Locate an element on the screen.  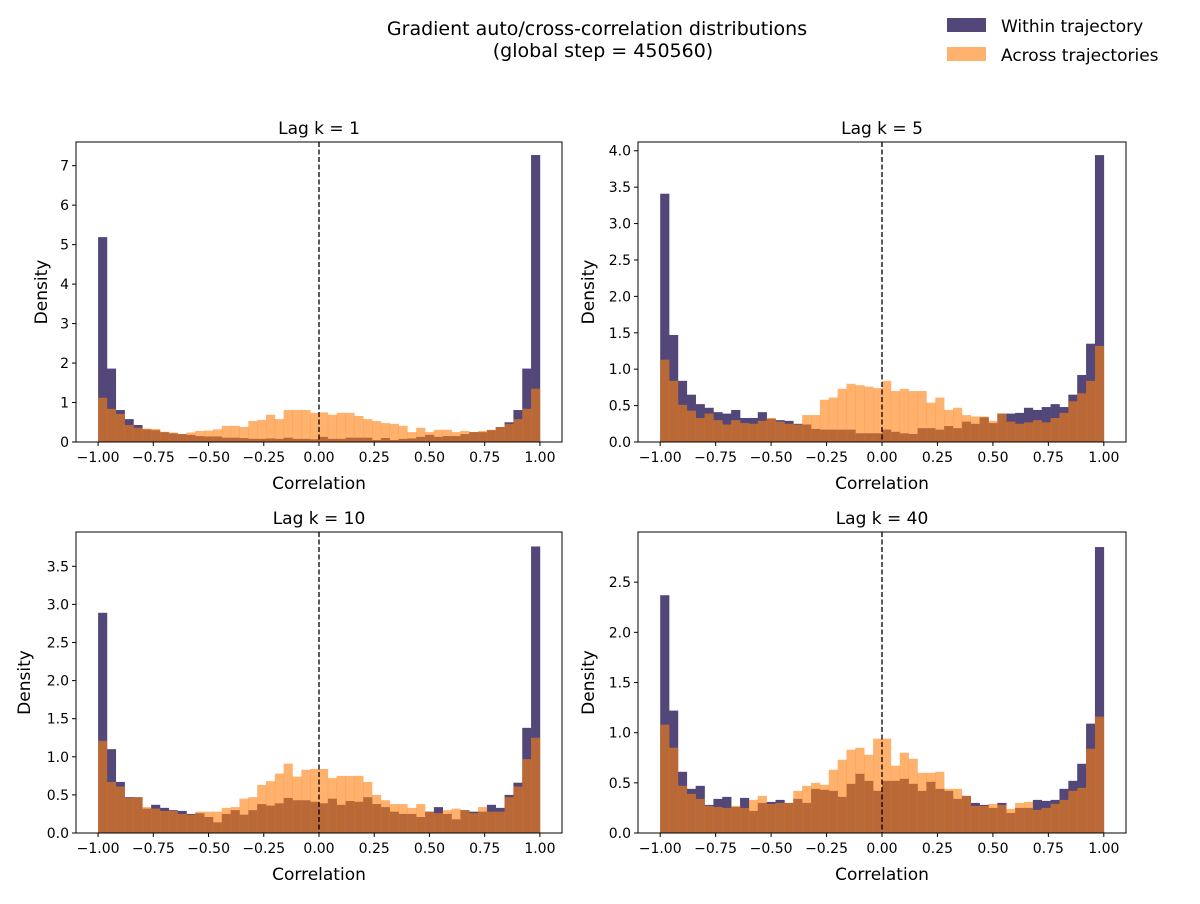
y-tick-label: 3.0 is located at coordinates (58, 605).